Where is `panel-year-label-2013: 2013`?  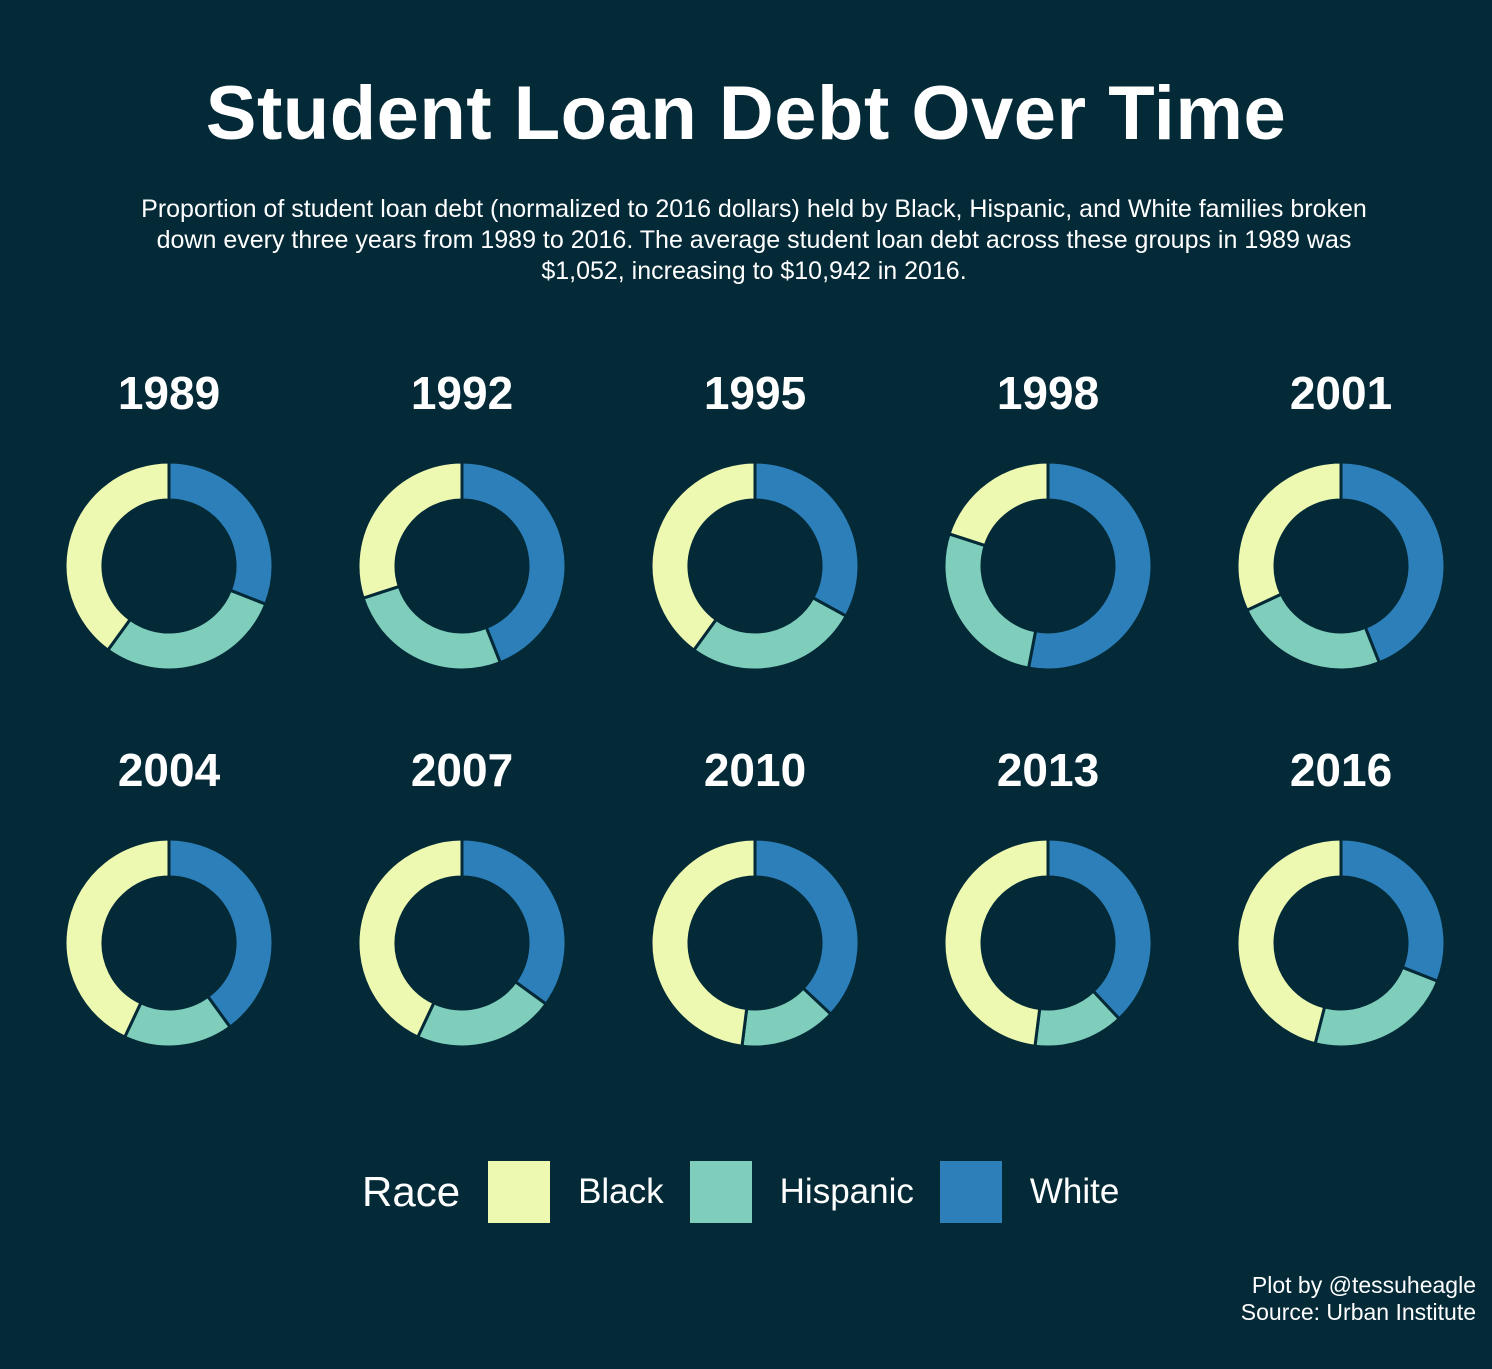 panel-year-label-2013: 2013 is located at coordinates (1048, 770).